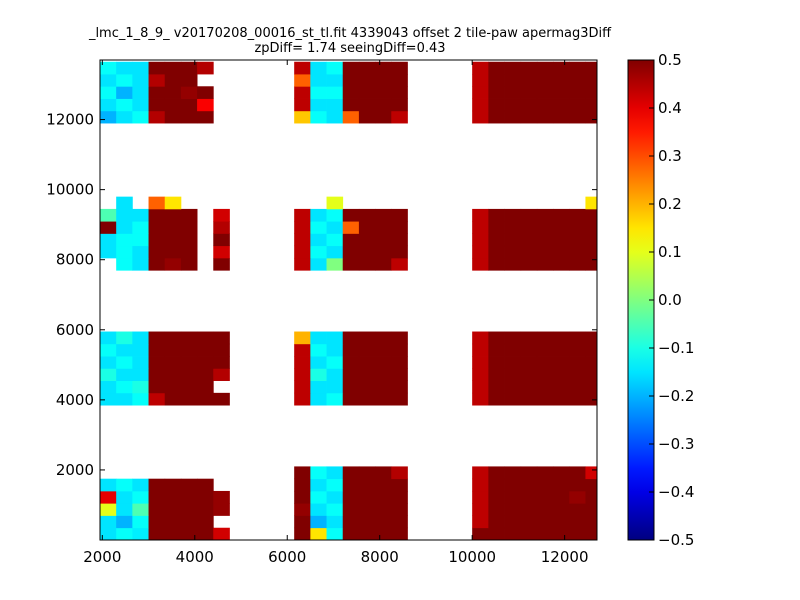  What do you see at coordinates (676, 540) in the screenshot?
I see `colorbar-tick-label: −0.5` at bounding box center [676, 540].